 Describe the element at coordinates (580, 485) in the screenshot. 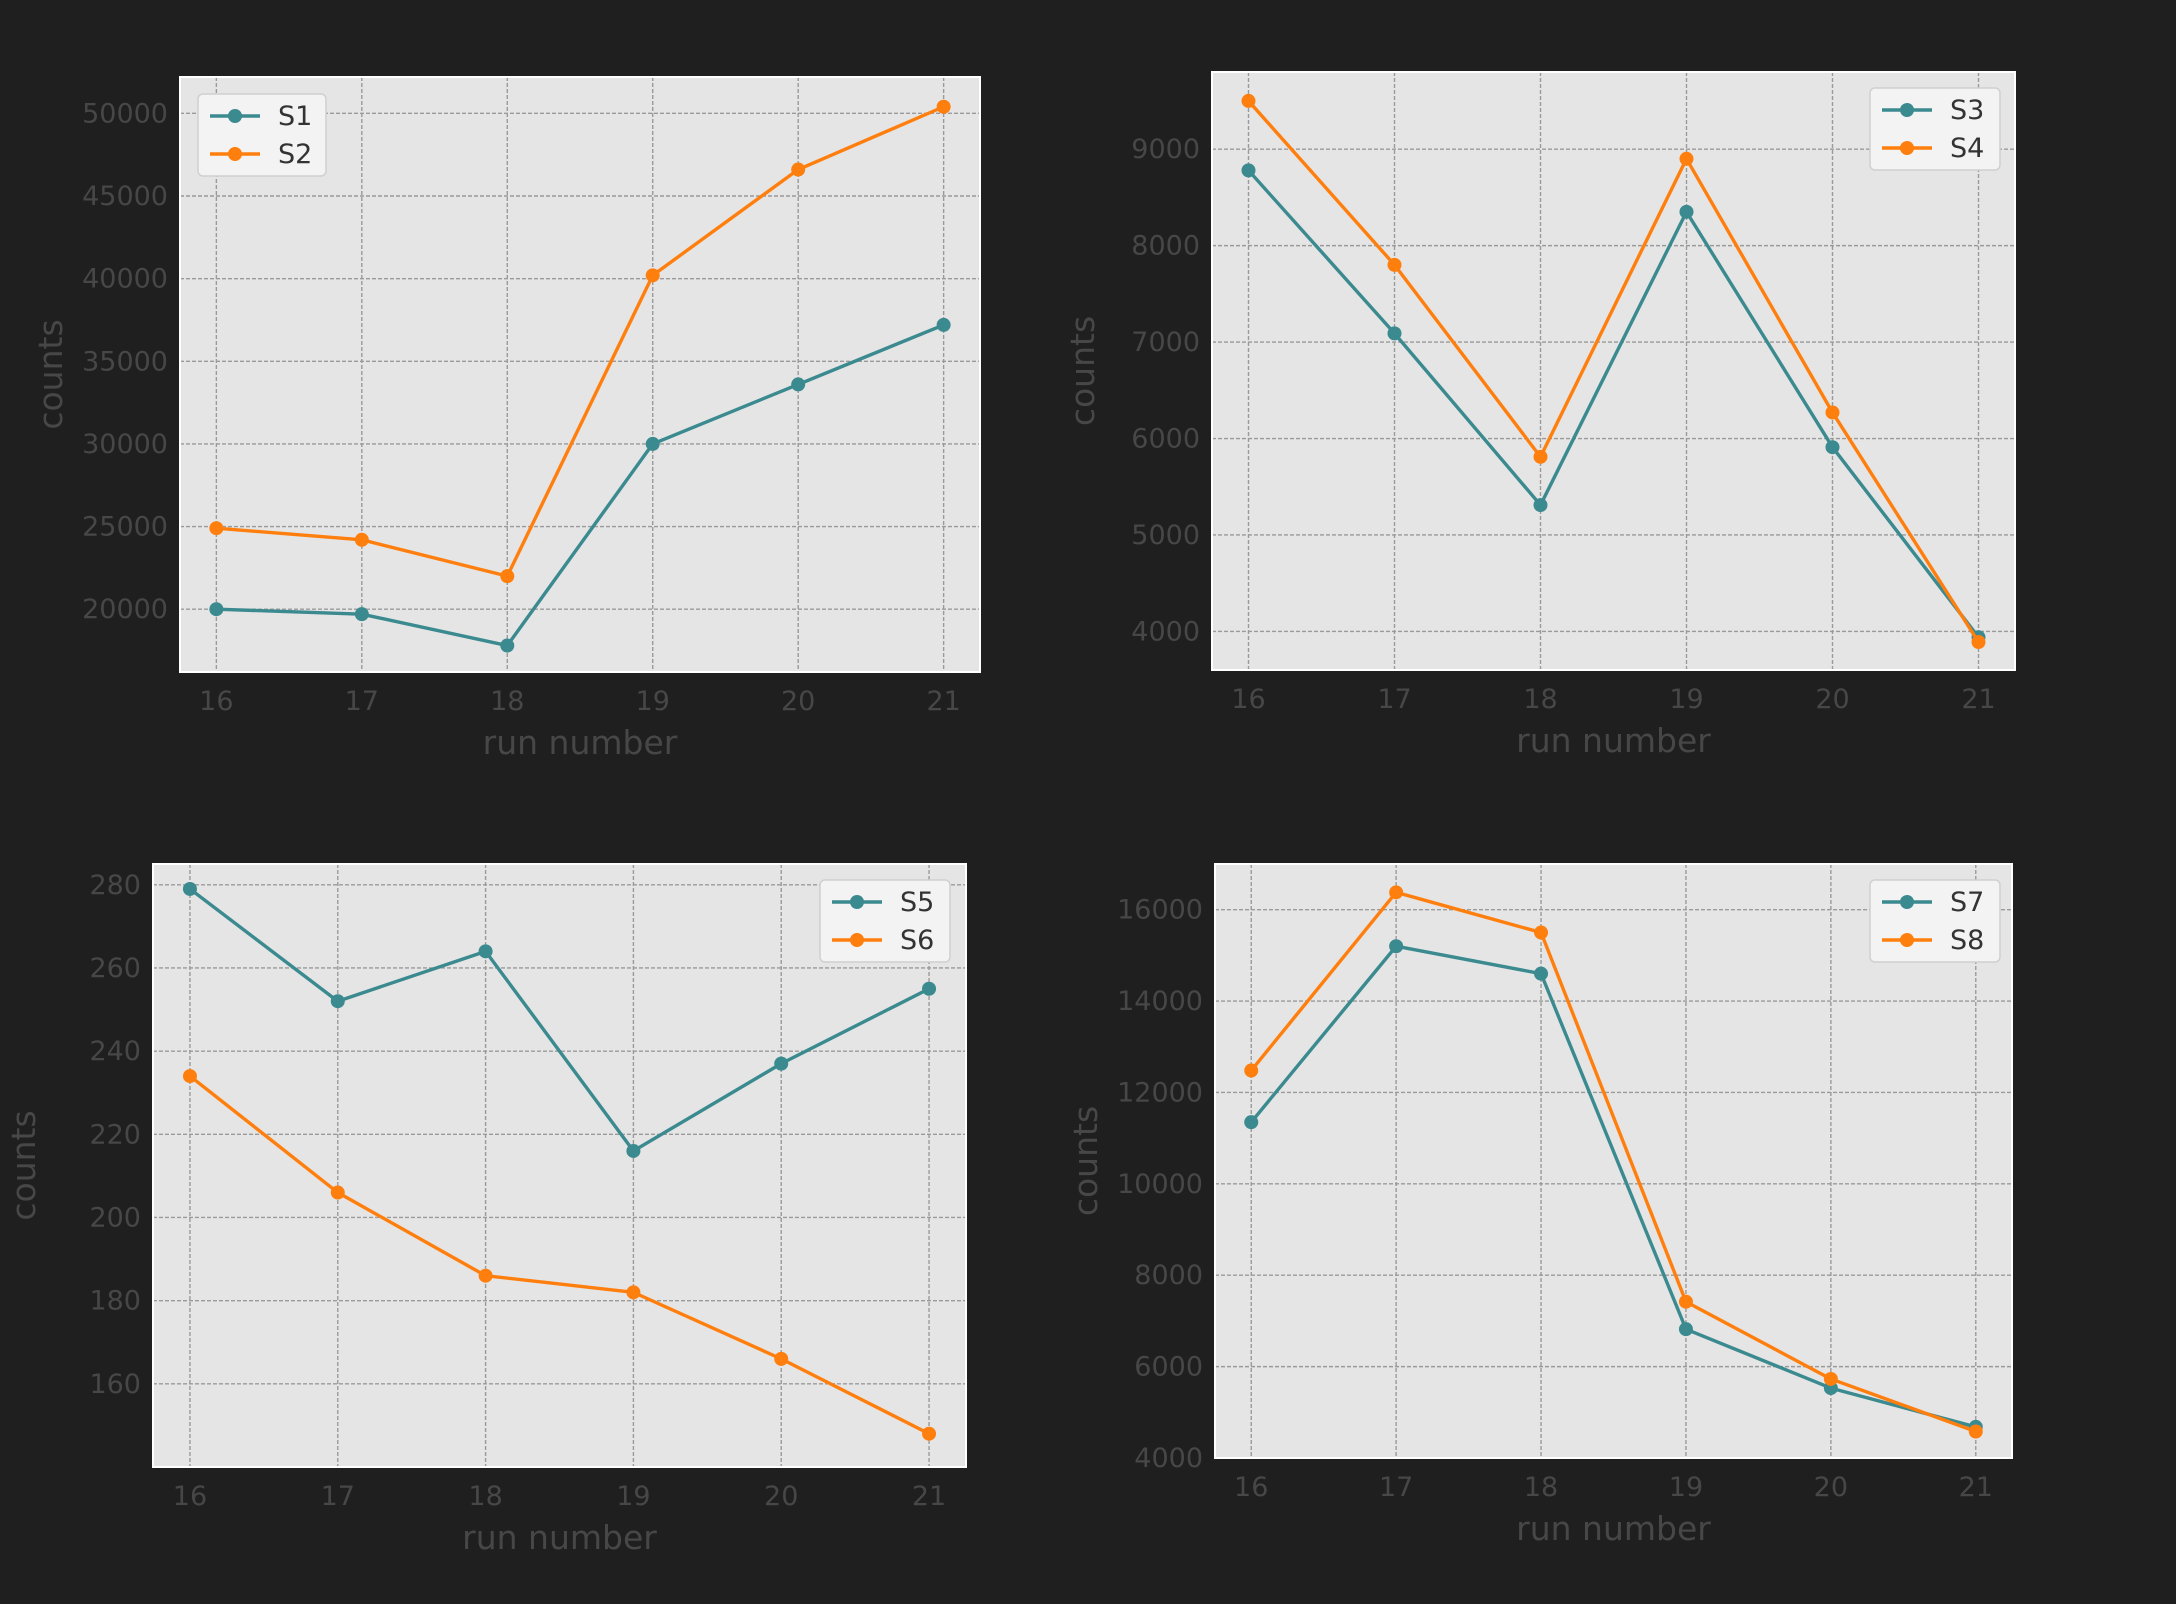

I see `series-line-s1` at that location.